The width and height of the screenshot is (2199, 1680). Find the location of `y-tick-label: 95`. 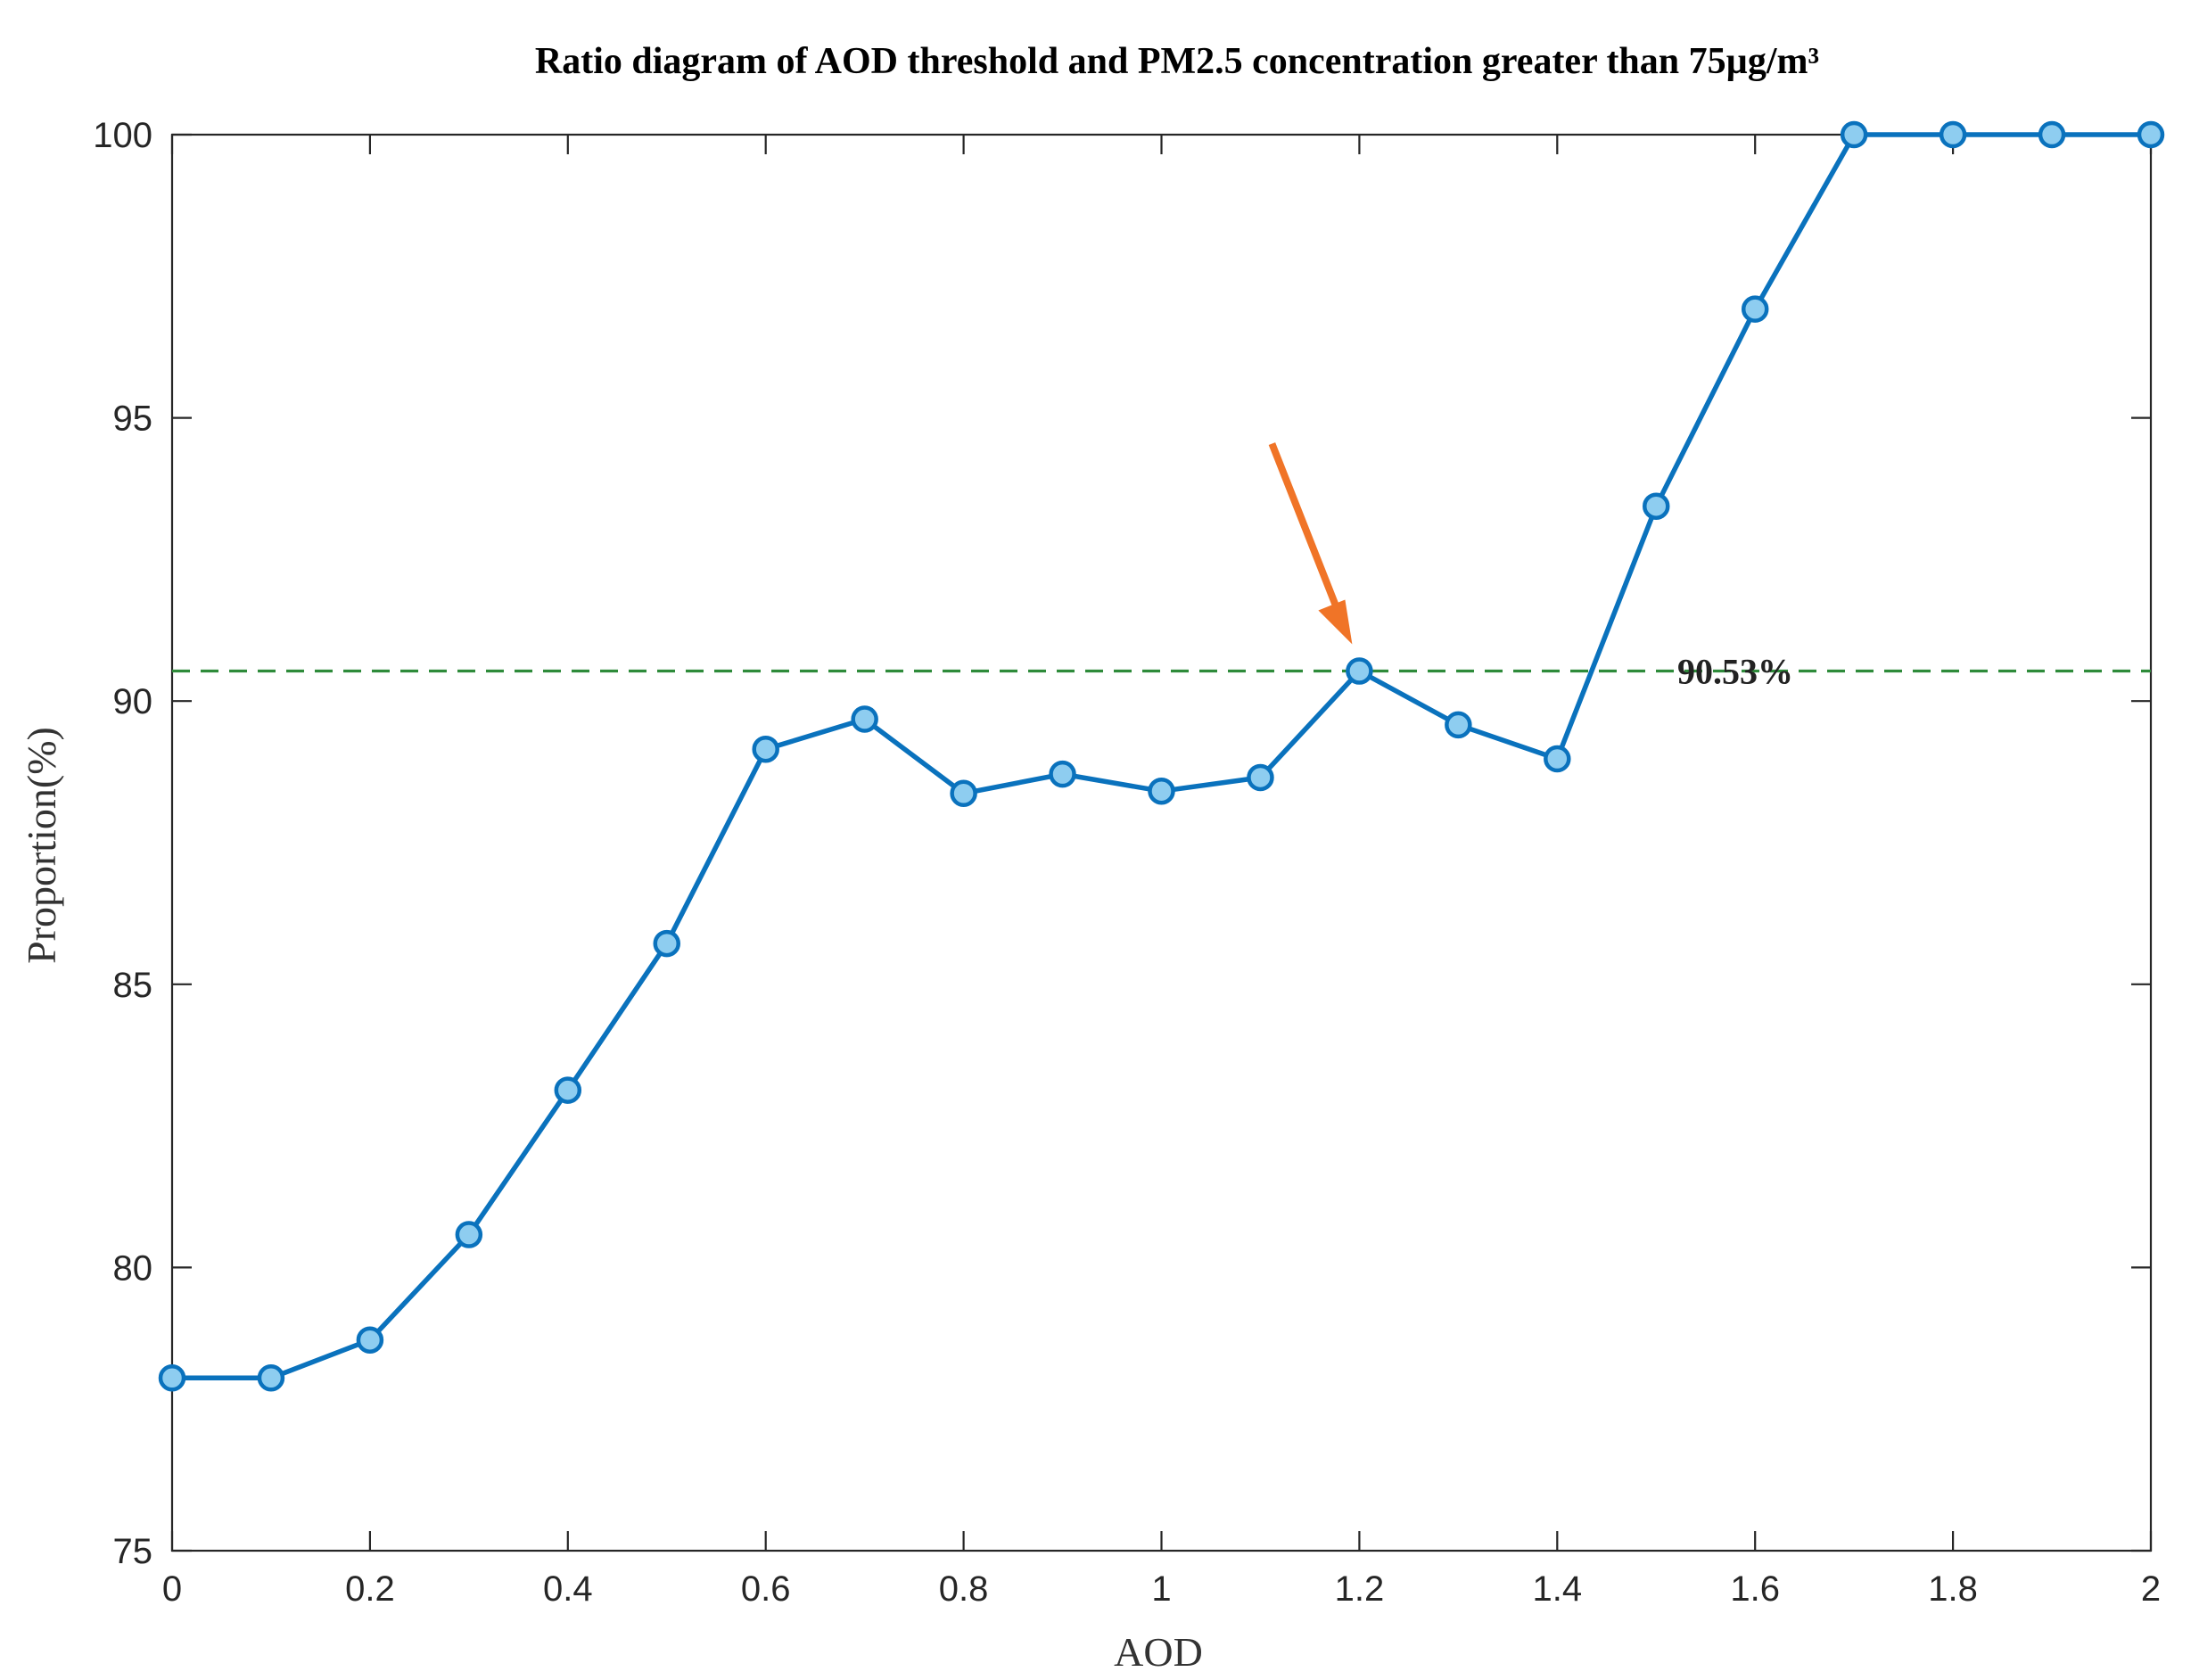

y-tick-label: 95 is located at coordinates (133, 419).